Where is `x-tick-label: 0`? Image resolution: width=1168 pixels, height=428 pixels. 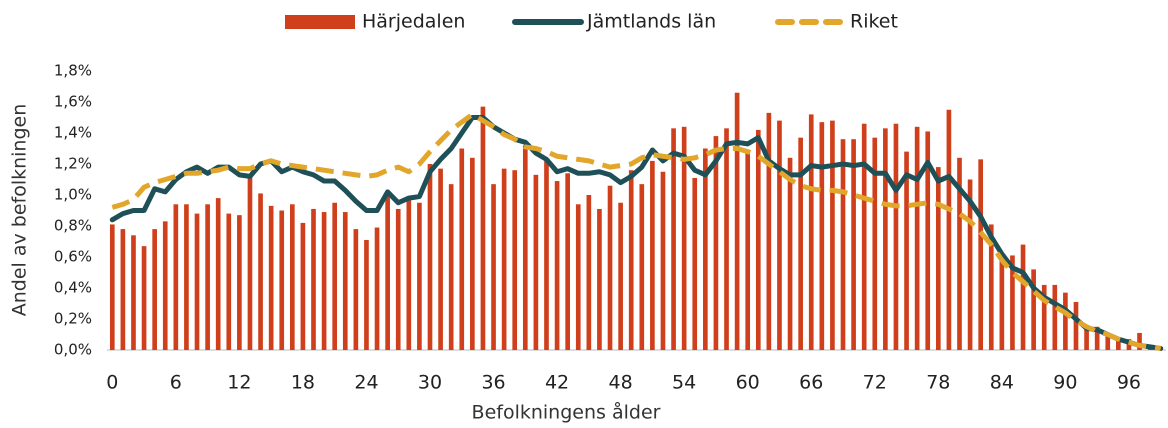 x-tick-label: 0 is located at coordinates (112, 383).